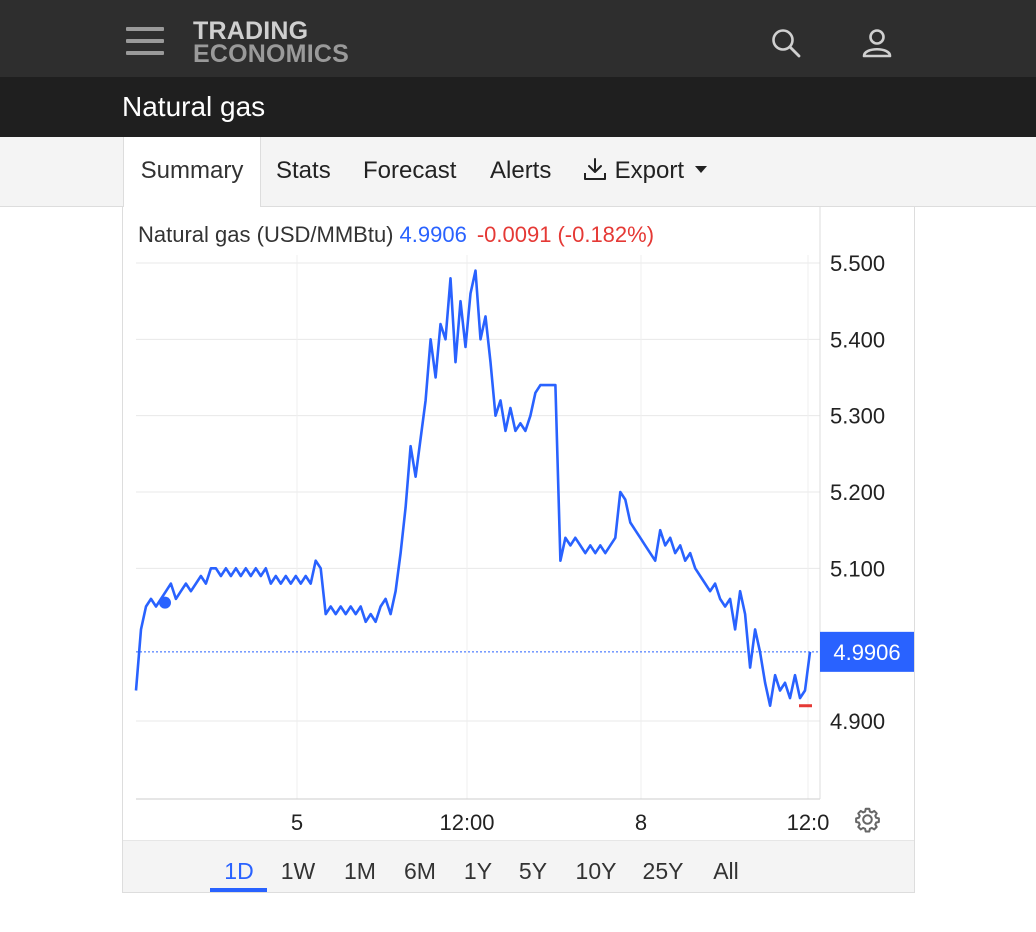  I want to click on chart-markers: 4.9906, so click(525, 652).